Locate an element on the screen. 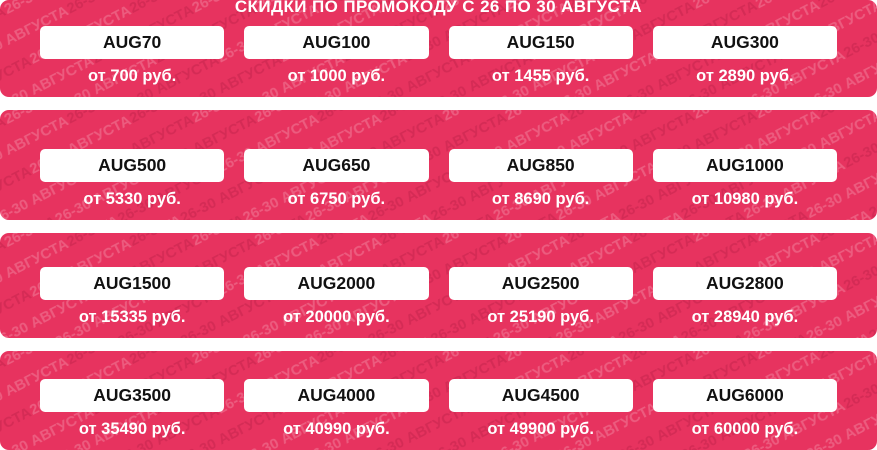 The height and width of the screenshot is (450, 877). promo-cell: AUG650 от 6750 руб. is located at coordinates (336, 179).